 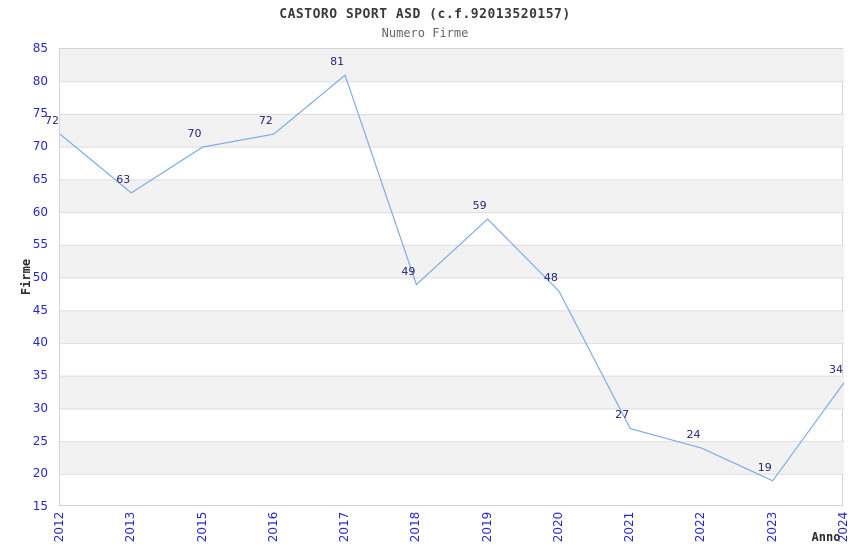 I want to click on y-tick-label: 15, so click(x=40, y=506).